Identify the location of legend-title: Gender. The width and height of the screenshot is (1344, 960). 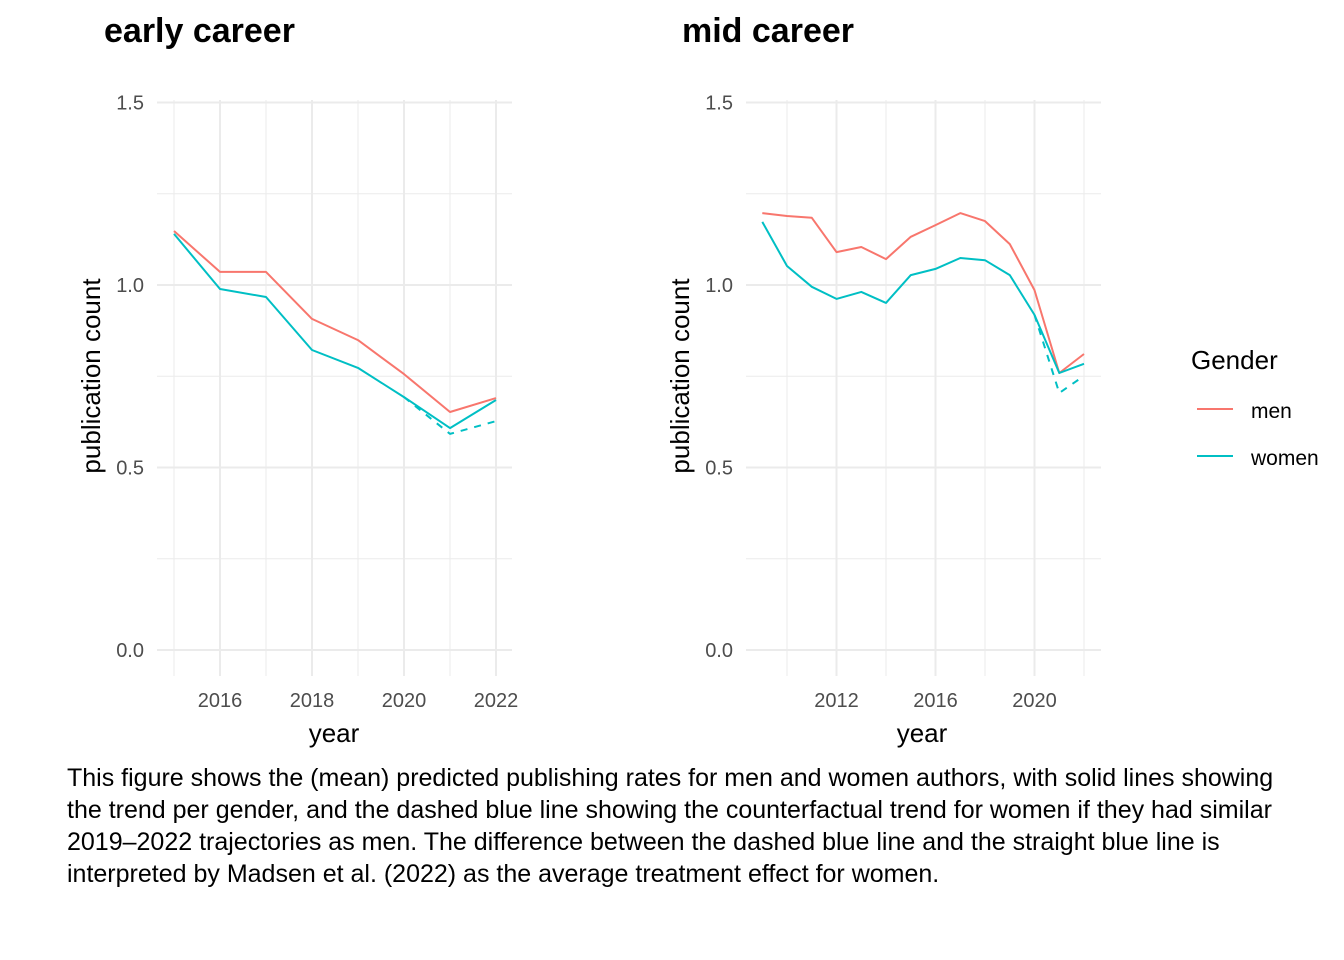
(1234, 360).